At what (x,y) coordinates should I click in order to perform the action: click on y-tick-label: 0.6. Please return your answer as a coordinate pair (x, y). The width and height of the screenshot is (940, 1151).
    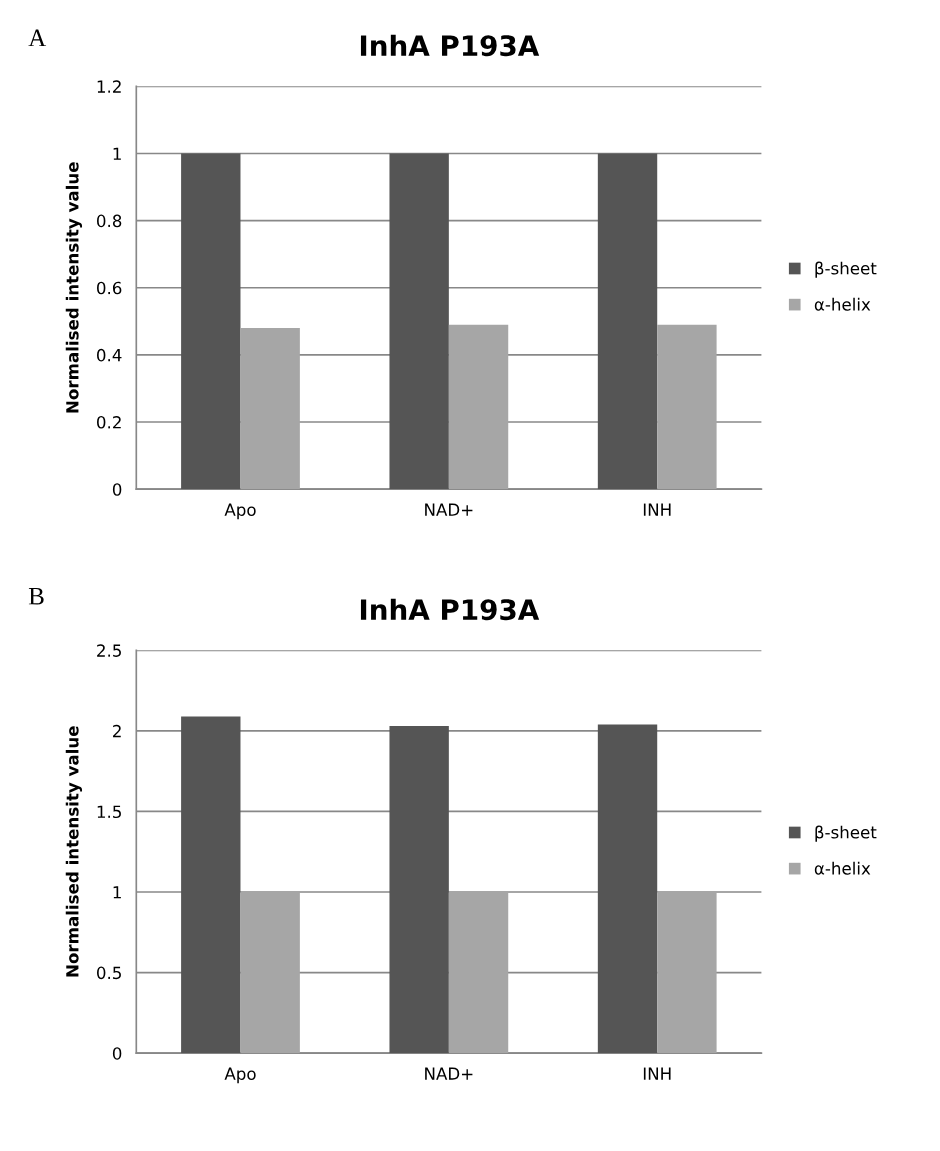
    Looking at the image, I should click on (109, 288).